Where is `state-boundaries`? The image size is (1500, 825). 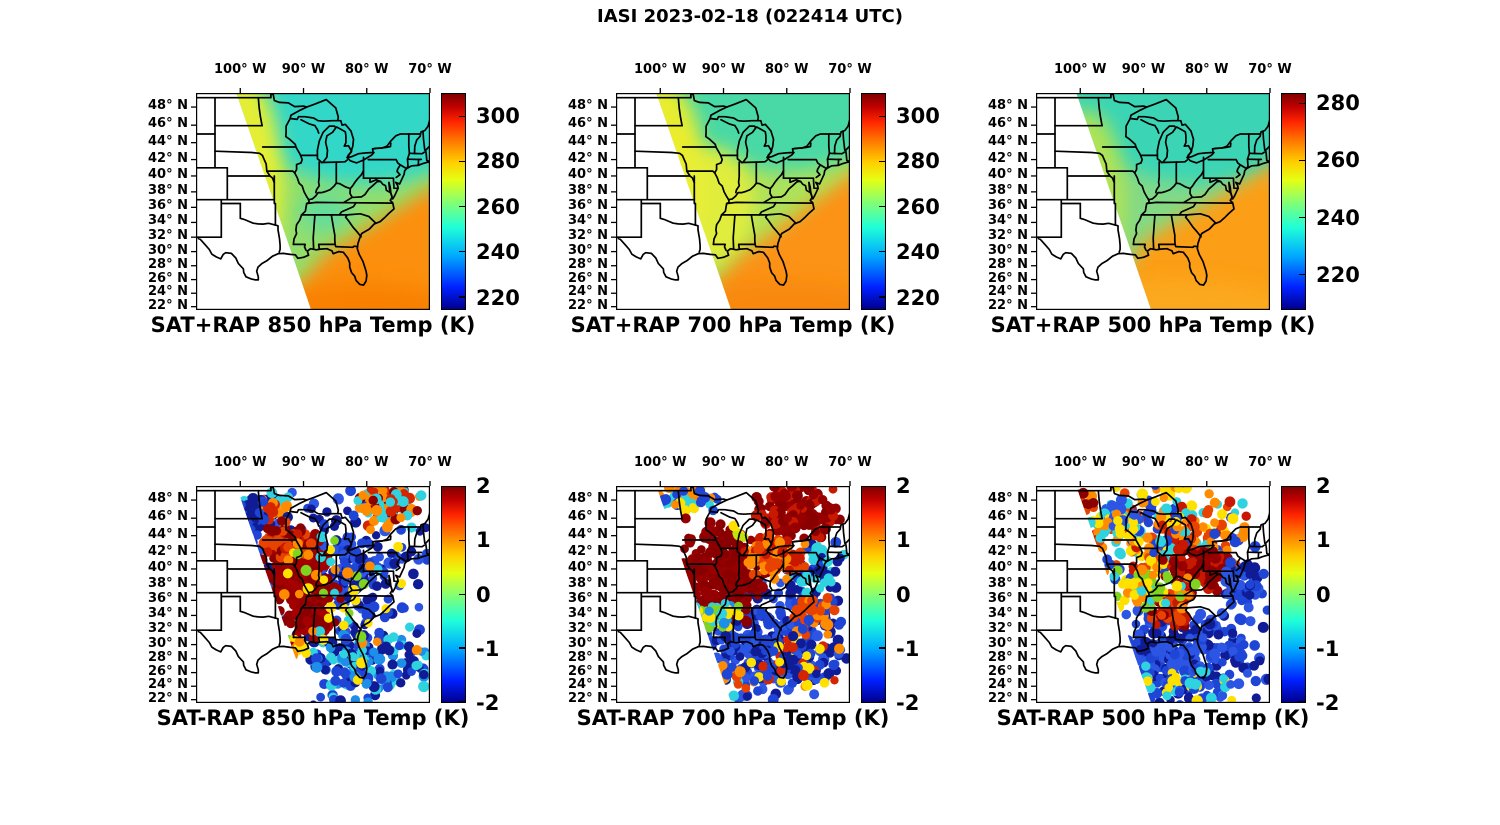
state-boundaries is located at coordinates (733, 189).